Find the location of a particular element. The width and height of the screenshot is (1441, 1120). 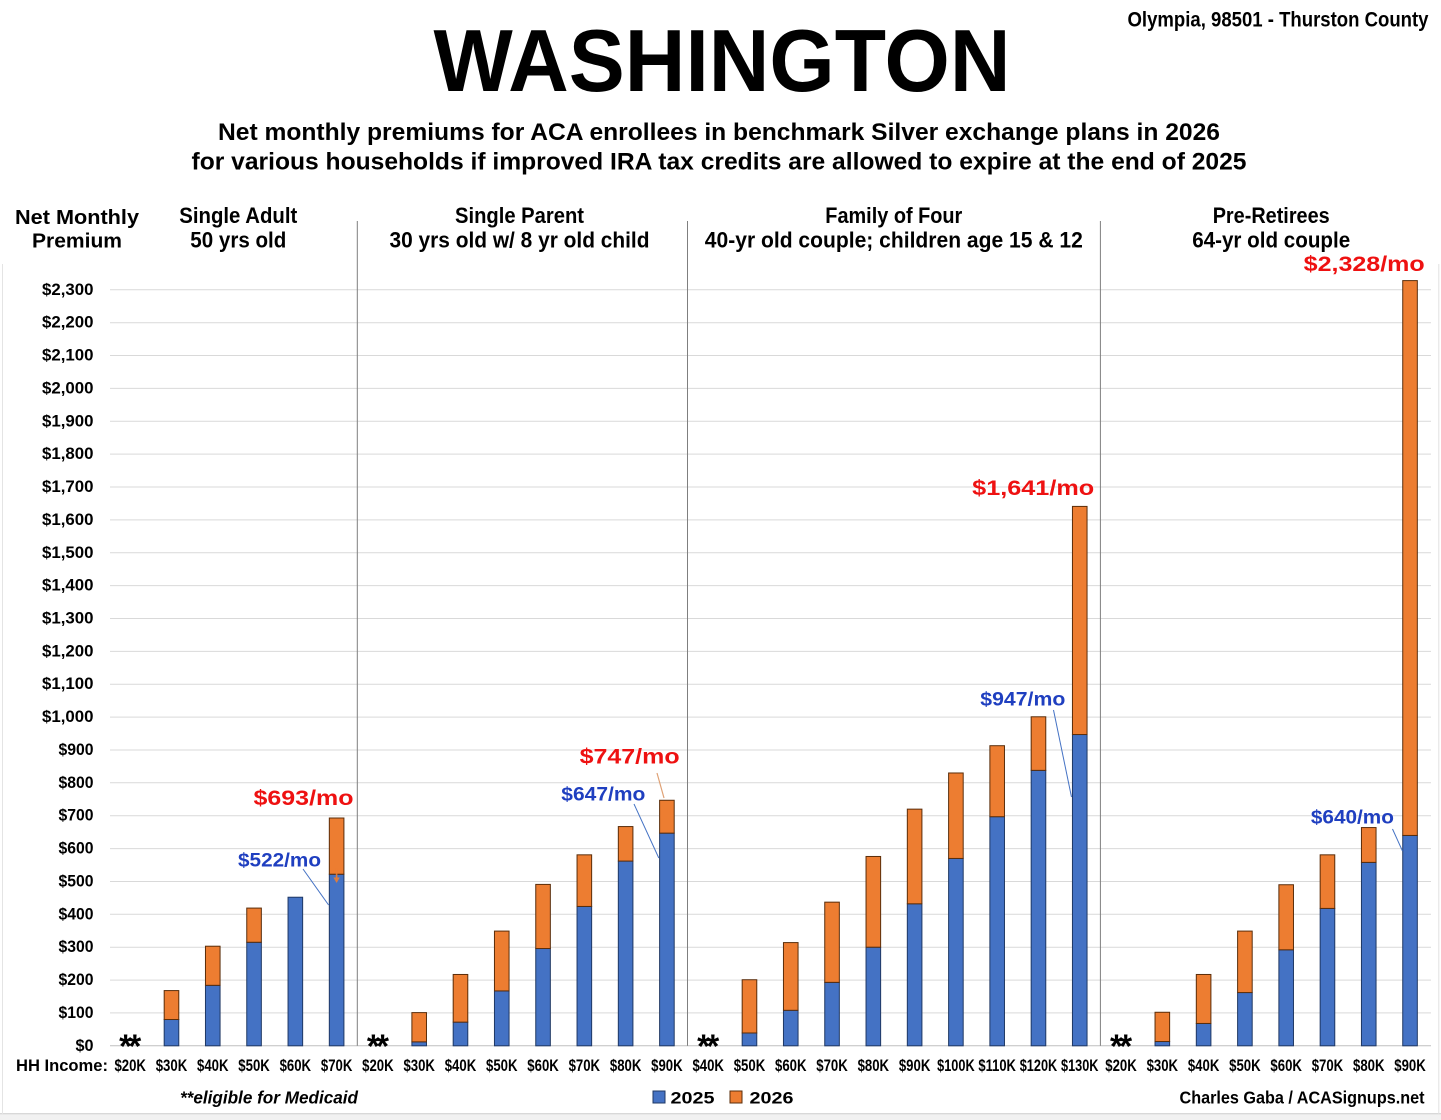

svg-text: $100K is located at coordinates (956, 1066).